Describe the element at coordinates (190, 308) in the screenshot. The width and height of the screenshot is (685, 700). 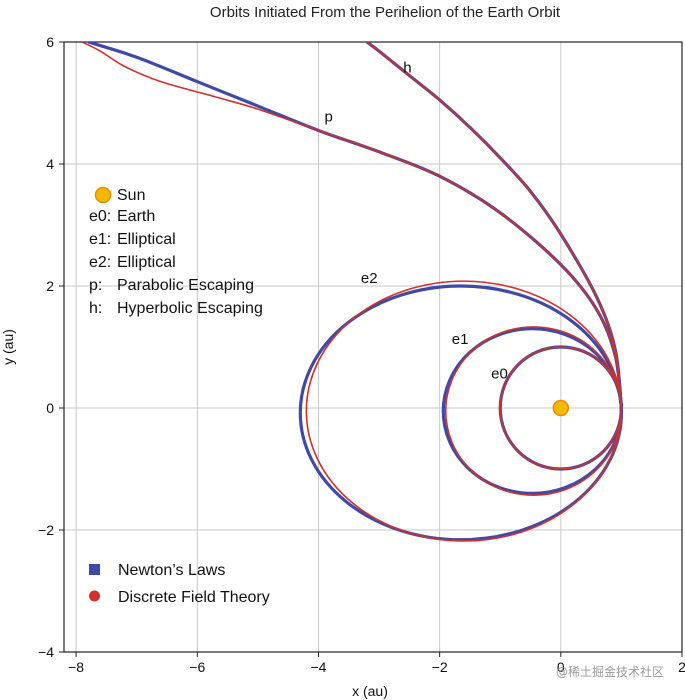
I see `legend-name-h: Hyperbolic Escaping` at that location.